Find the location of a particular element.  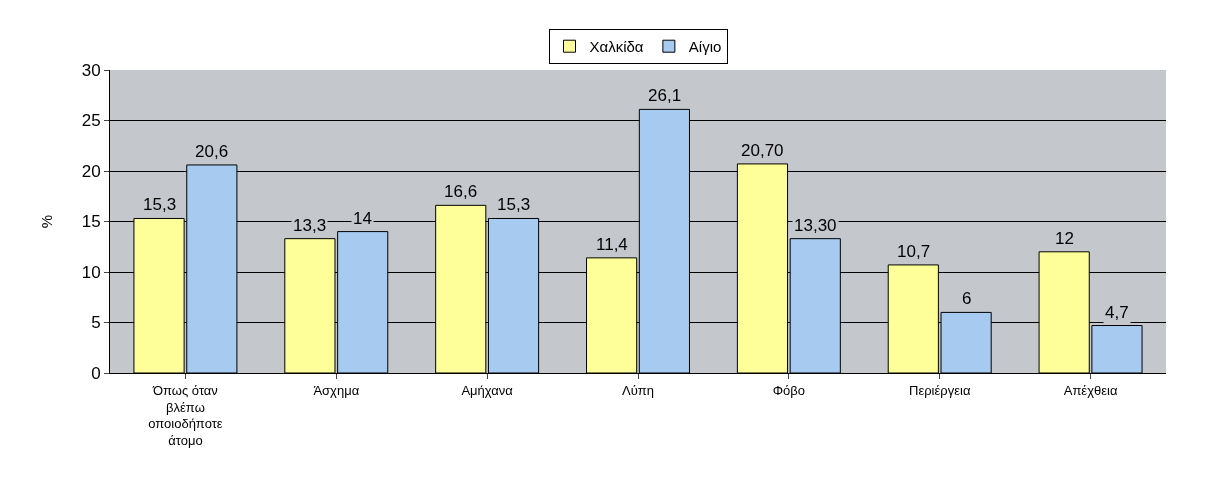

y-tick-label: 5 is located at coordinates (96, 323).